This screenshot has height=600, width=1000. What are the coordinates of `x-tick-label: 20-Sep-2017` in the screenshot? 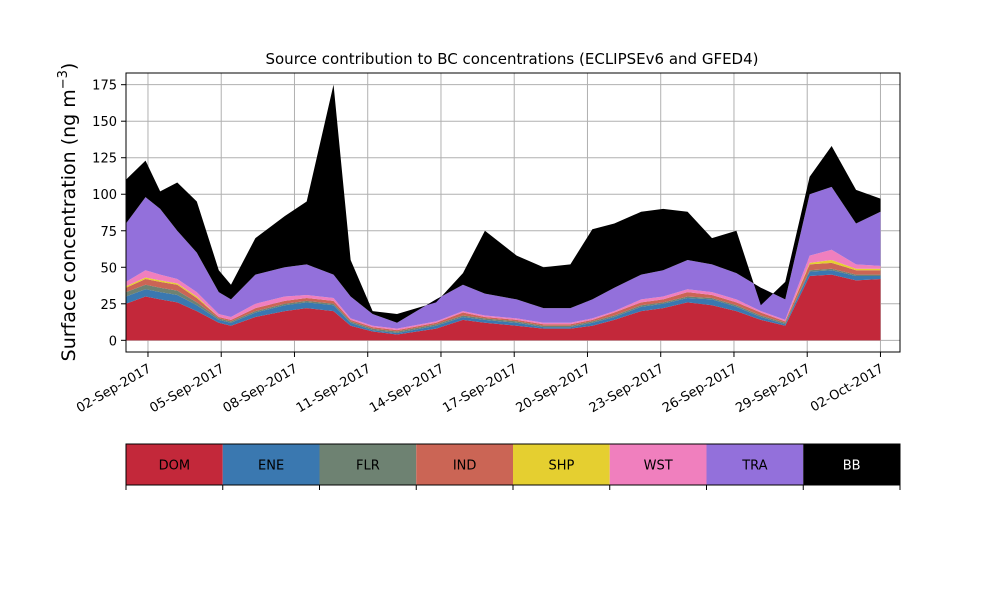 It's located at (554, 388).